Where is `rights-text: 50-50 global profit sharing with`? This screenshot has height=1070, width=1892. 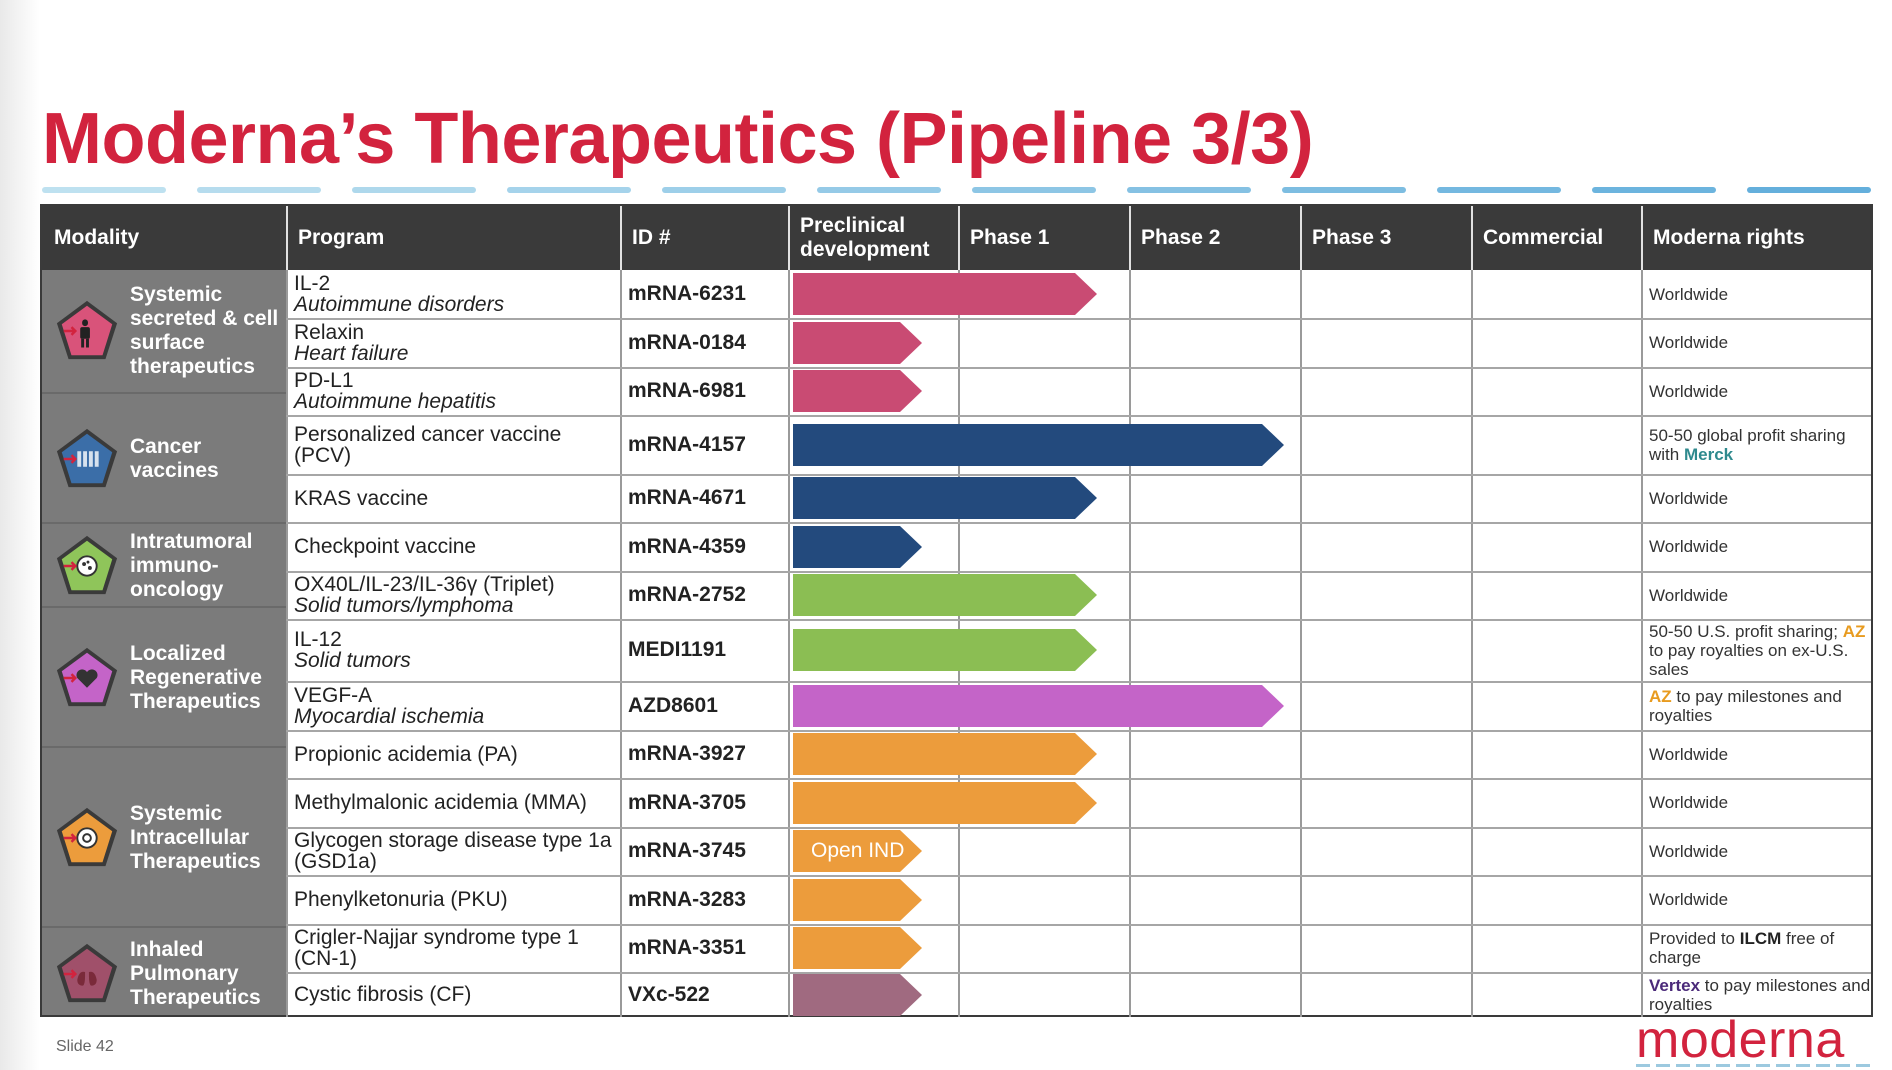
rights-text: 50-50 global profit sharing with is located at coordinates (1747, 444).